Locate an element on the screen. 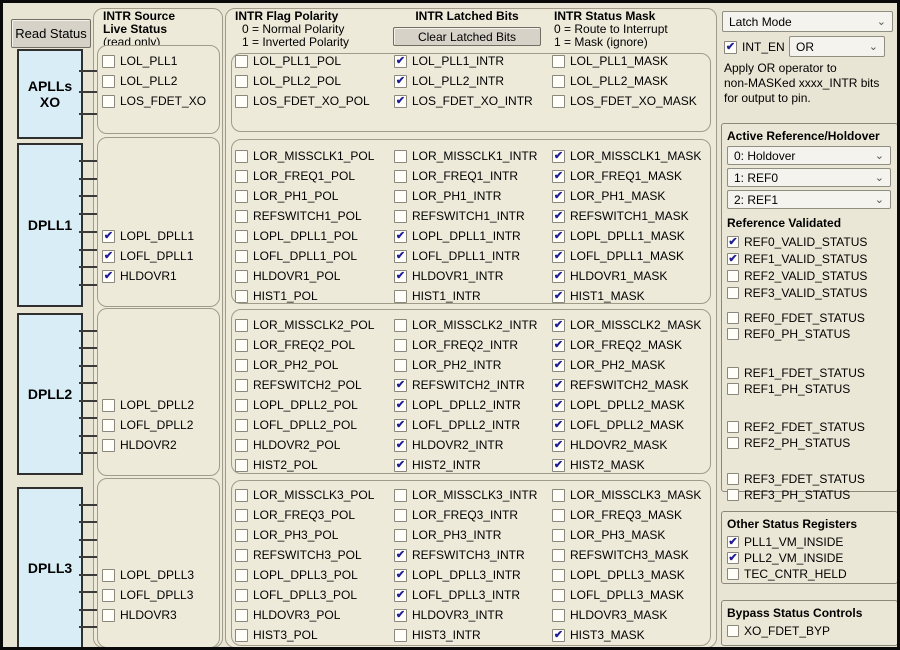 The height and width of the screenshot is (650, 900). hldovr1-pol-checkbox is located at coordinates (241, 276).